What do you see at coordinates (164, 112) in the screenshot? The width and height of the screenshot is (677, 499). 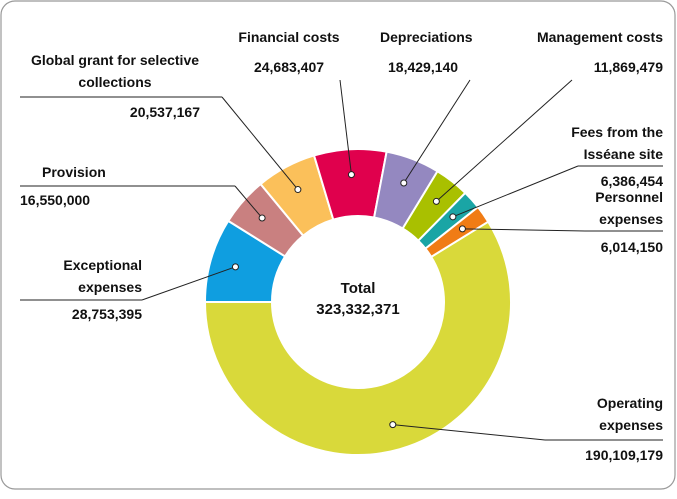 I see `value-label: 20,537,167` at bounding box center [164, 112].